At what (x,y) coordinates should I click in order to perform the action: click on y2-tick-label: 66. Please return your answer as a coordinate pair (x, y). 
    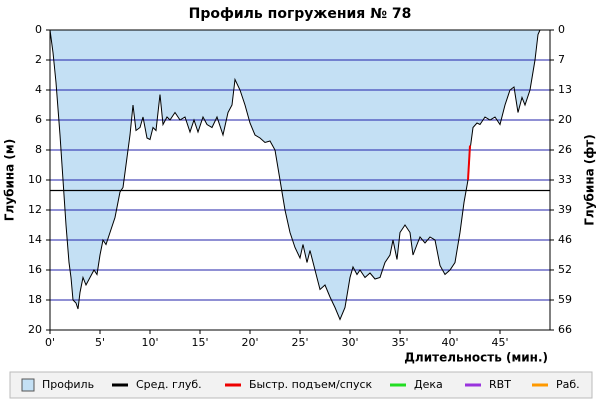
    Looking at the image, I should click on (565, 329).